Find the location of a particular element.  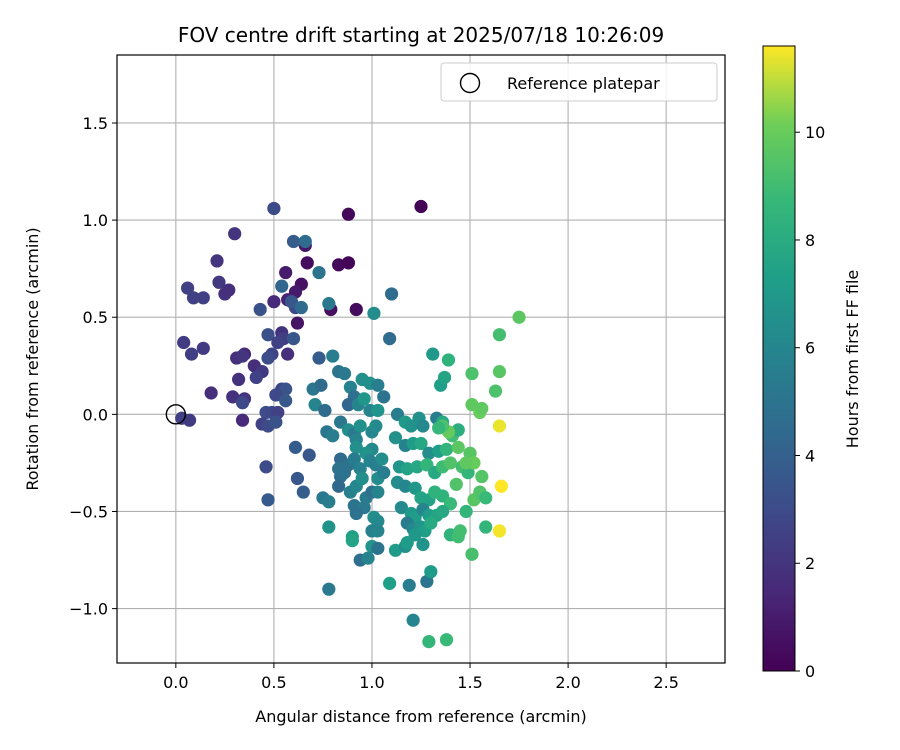

y-tick-label: 1.5 is located at coordinates (95, 123).